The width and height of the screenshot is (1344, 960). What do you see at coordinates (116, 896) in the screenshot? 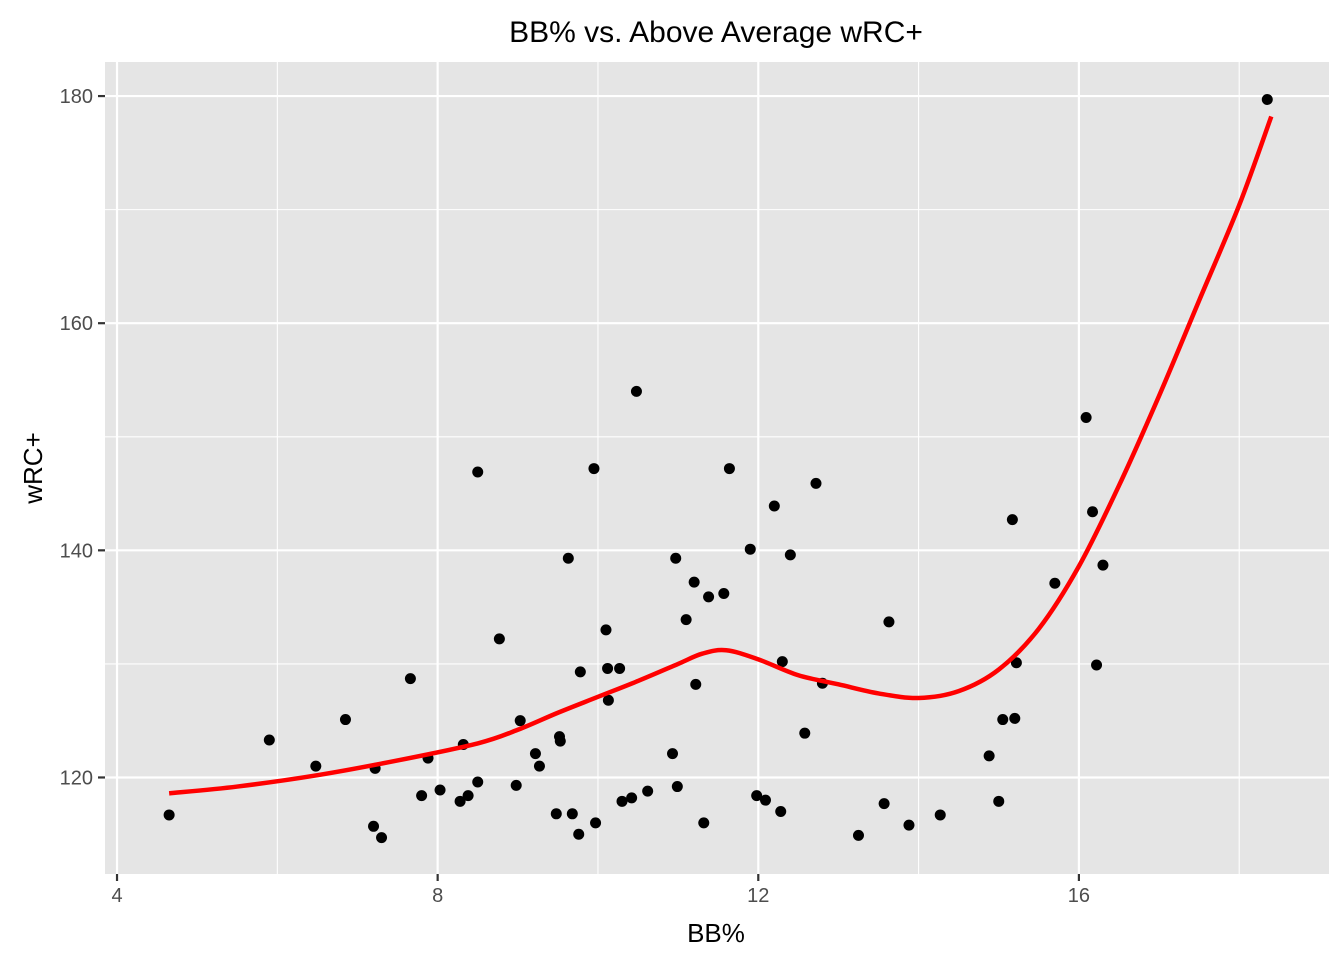
I see `x-tick-label: 4` at bounding box center [116, 896].